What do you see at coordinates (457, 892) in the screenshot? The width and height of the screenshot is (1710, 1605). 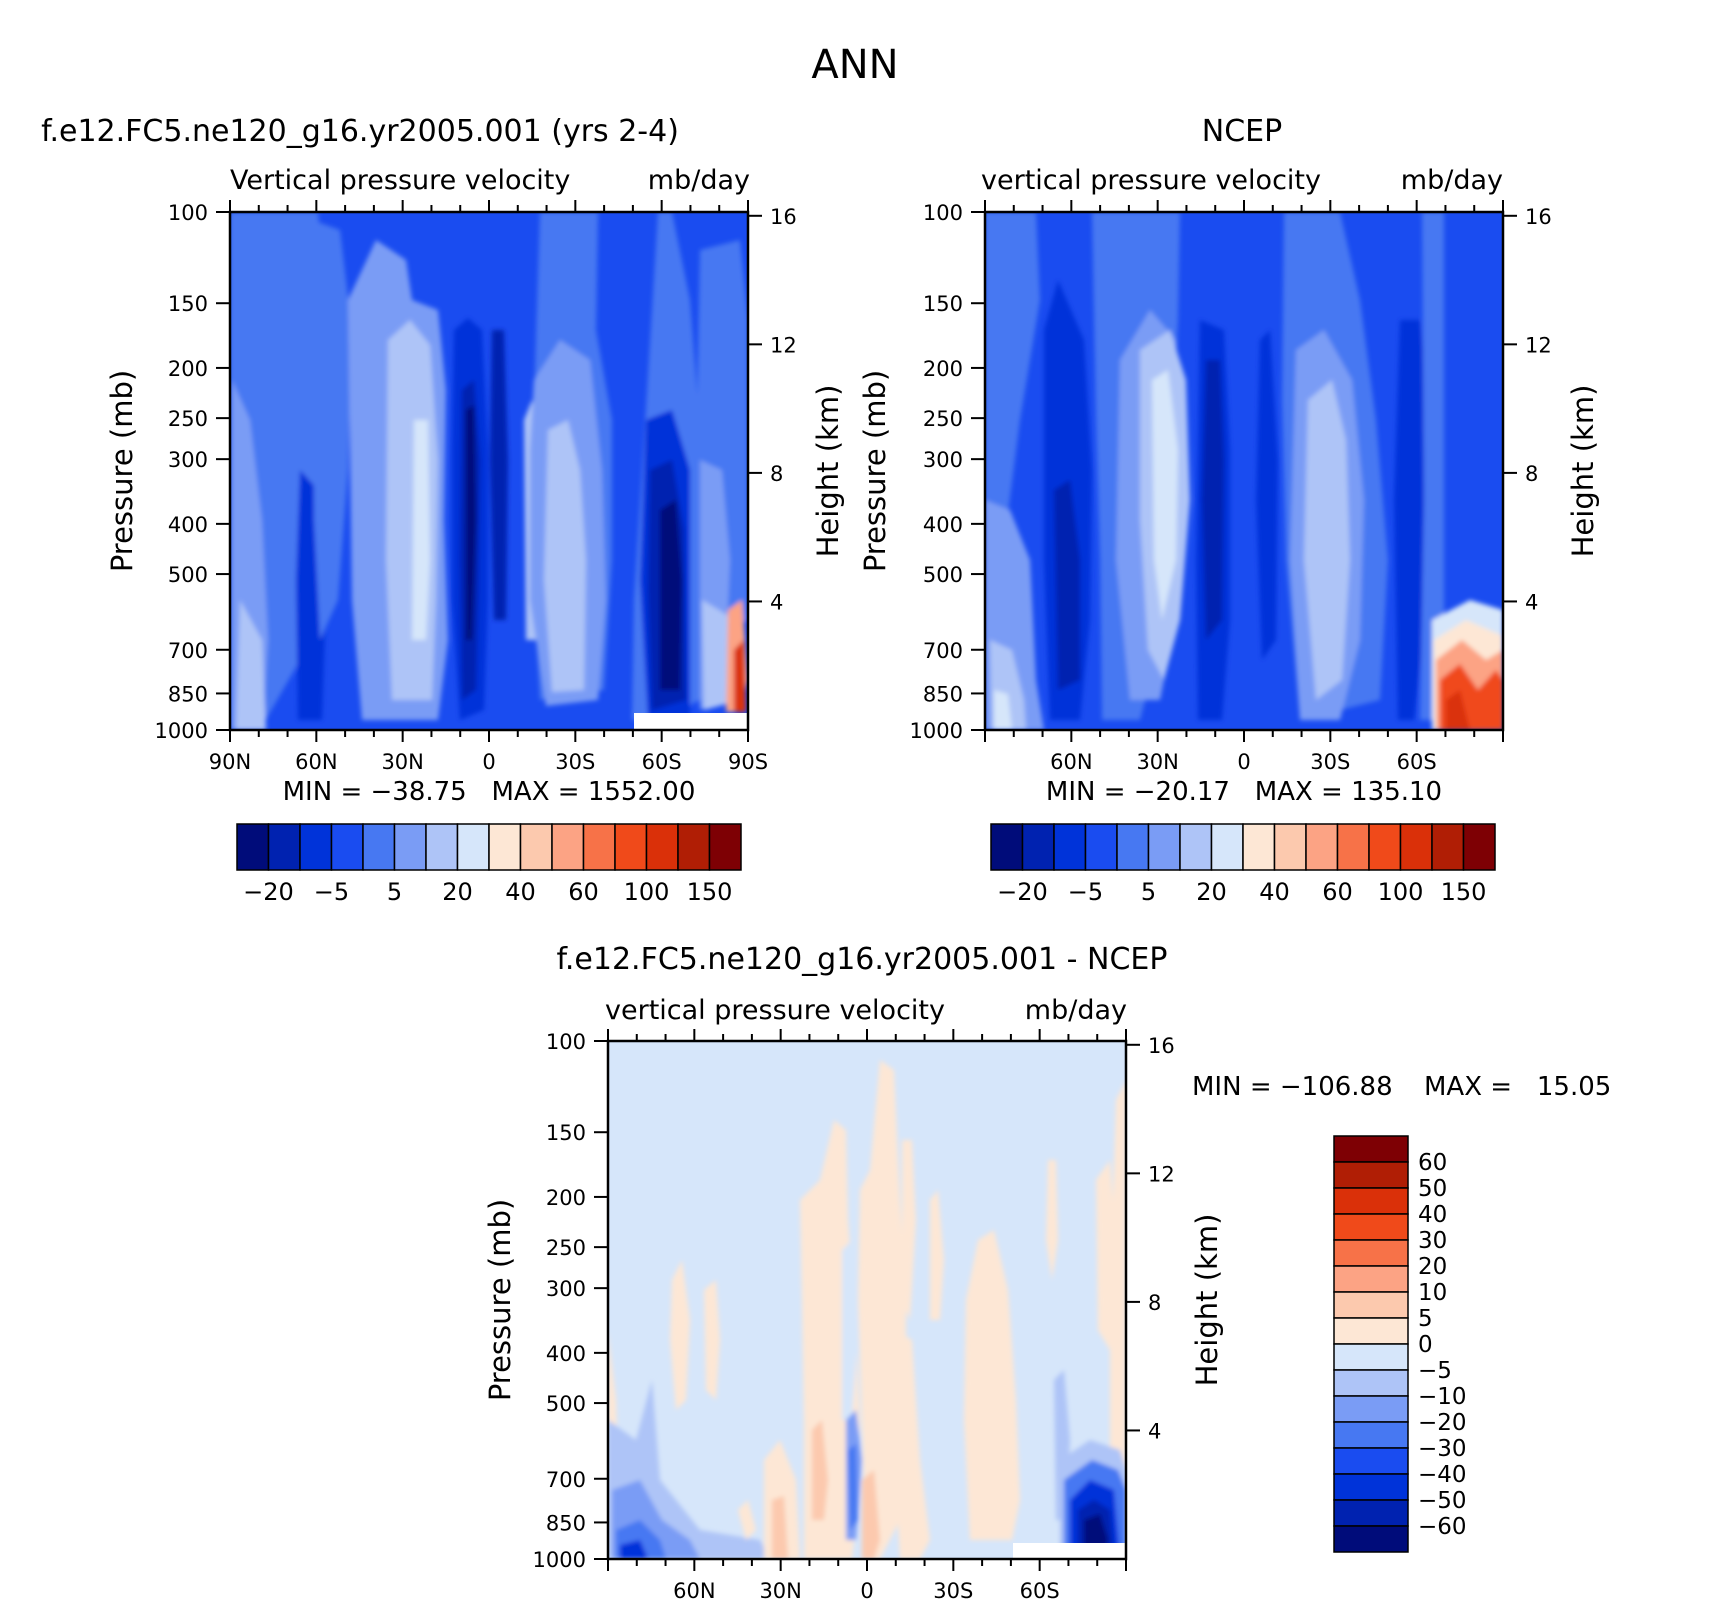 I see `colorbar-label: 20` at bounding box center [457, 892].